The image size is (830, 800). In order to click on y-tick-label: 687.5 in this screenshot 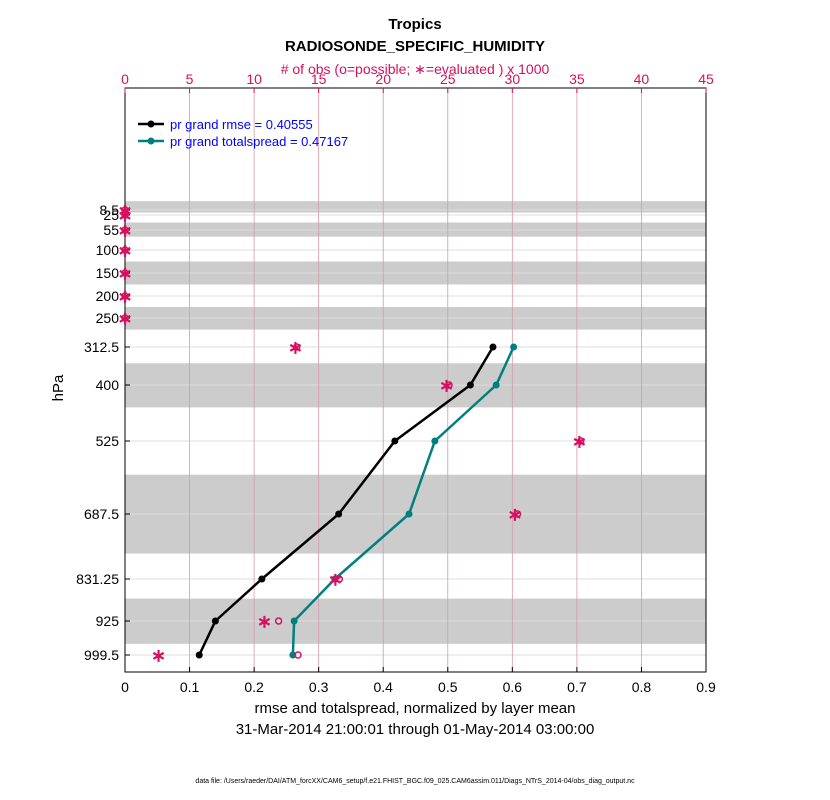, I will do `click(101, 514)`.